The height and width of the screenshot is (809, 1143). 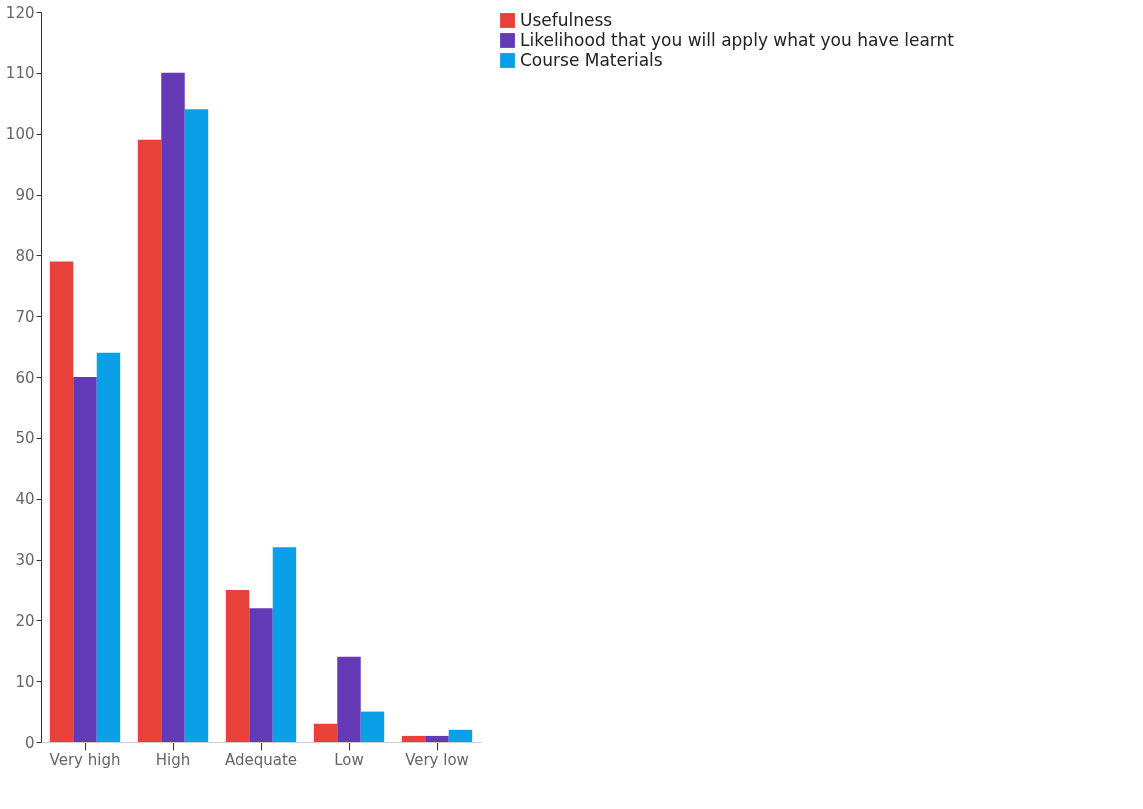 What do you see at coordinates (25, 316) in the screenshot?
I see `y-tick-label: 70` at bounding box center [25, 316].